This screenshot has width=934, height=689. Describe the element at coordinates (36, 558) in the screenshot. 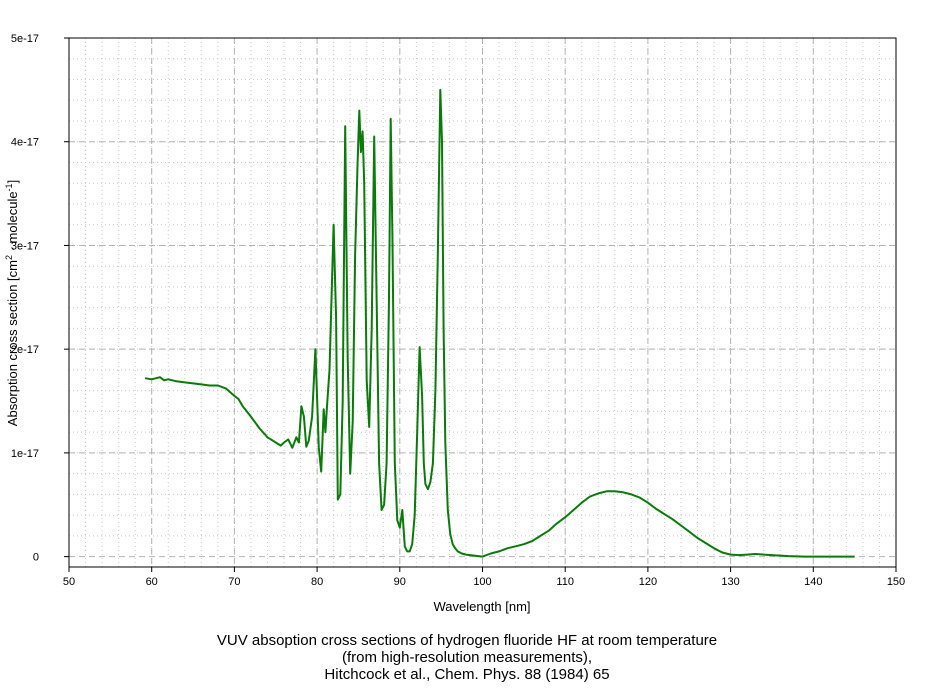

I see `y-tick-label: 0` at that location.